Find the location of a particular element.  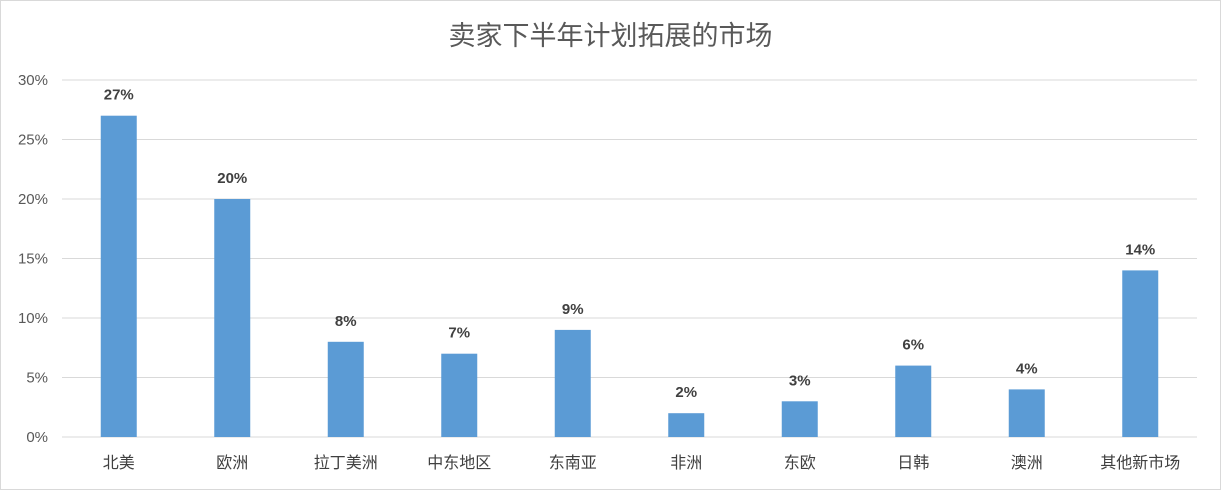

data-label: 3% is located at coordinates (800, 380).